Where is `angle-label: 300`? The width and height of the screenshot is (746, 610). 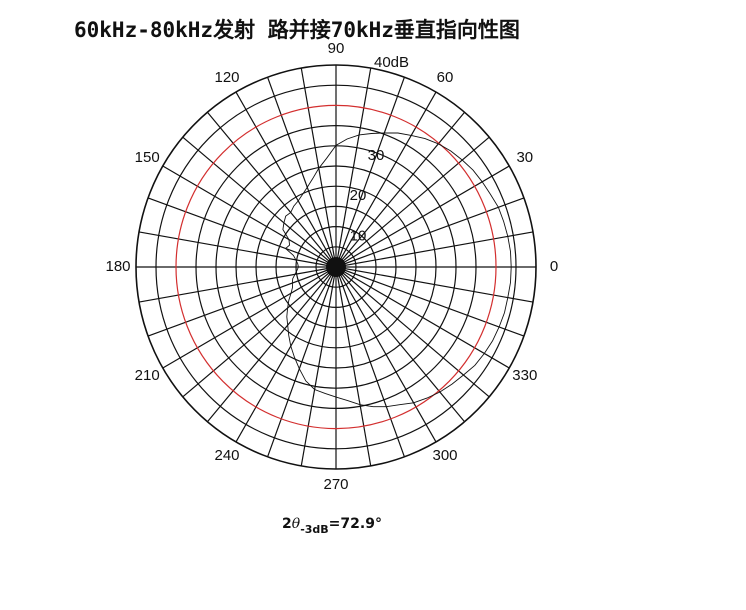
angle-label: 300 is located at coordinates (444, 455).